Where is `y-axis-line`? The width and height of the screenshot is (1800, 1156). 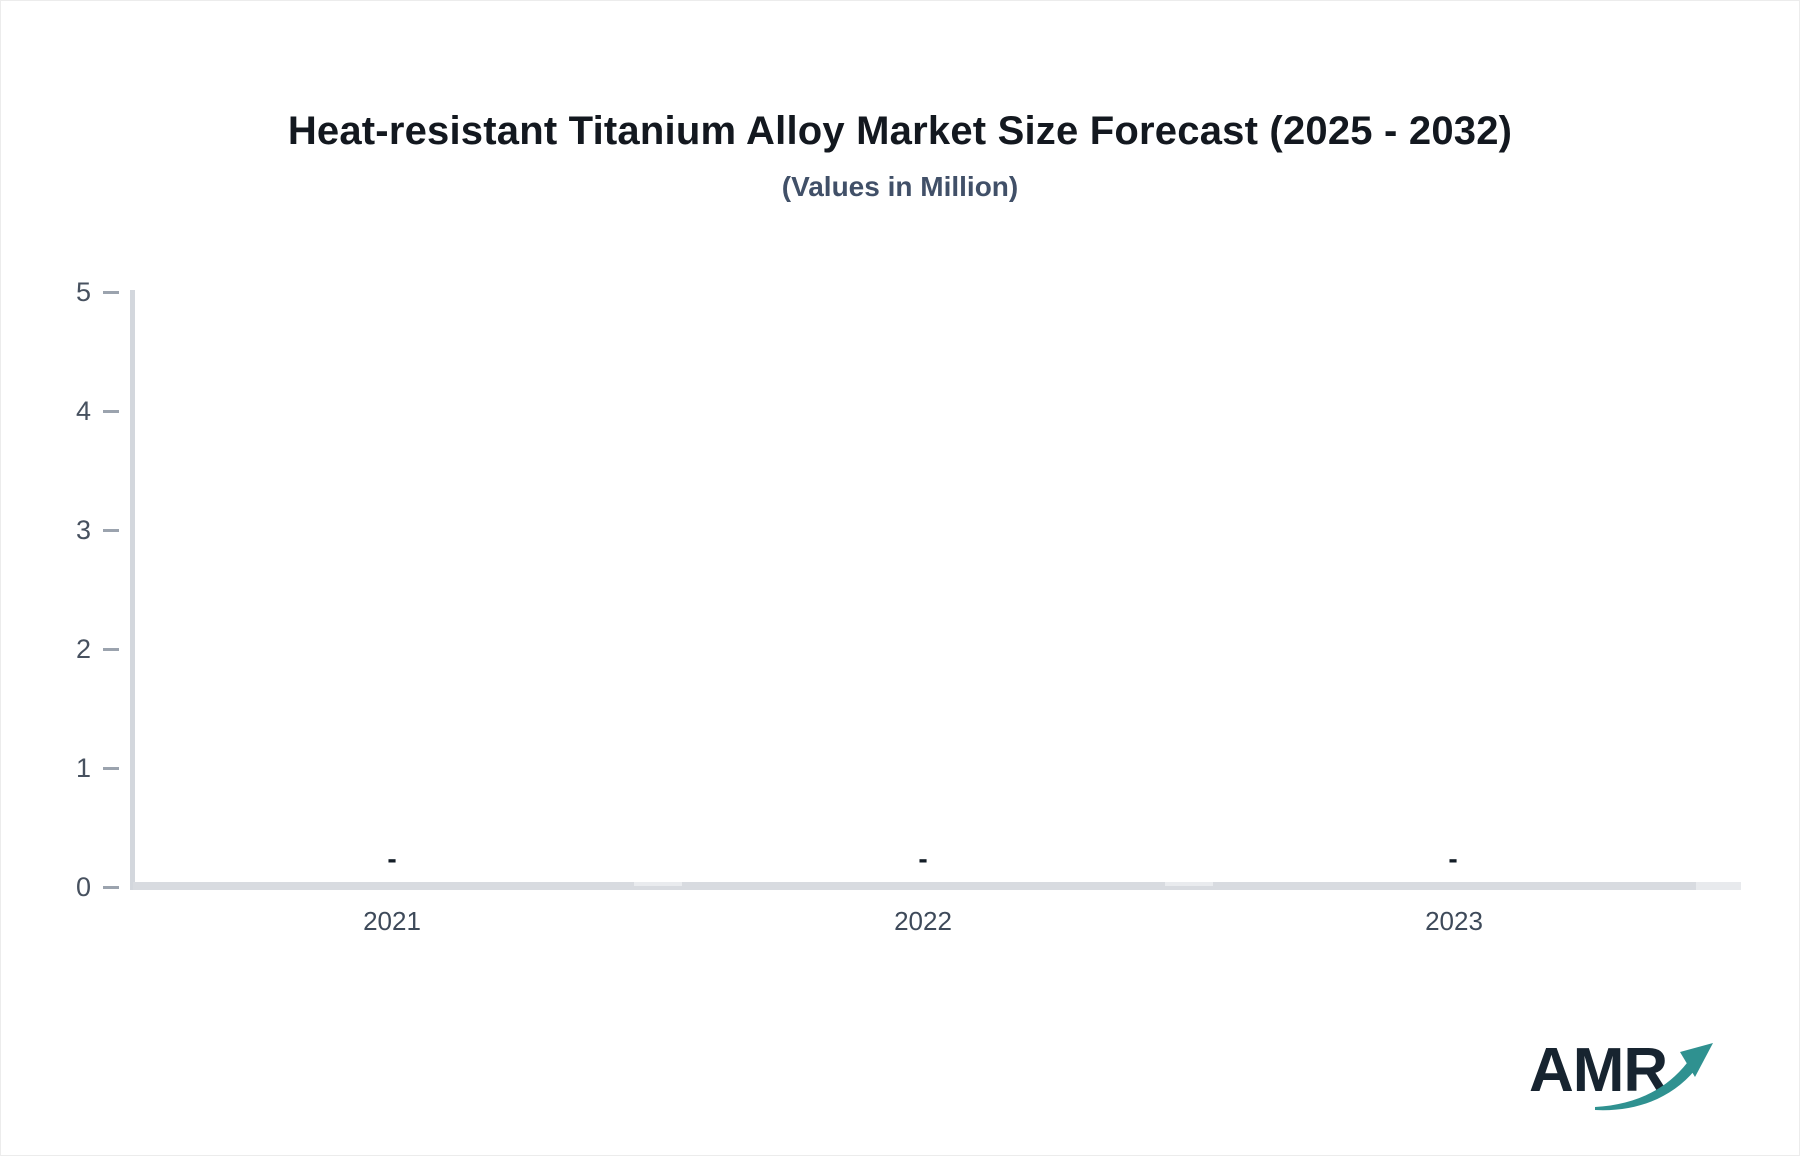 y-axis-line is located at coordinates (132, 590).